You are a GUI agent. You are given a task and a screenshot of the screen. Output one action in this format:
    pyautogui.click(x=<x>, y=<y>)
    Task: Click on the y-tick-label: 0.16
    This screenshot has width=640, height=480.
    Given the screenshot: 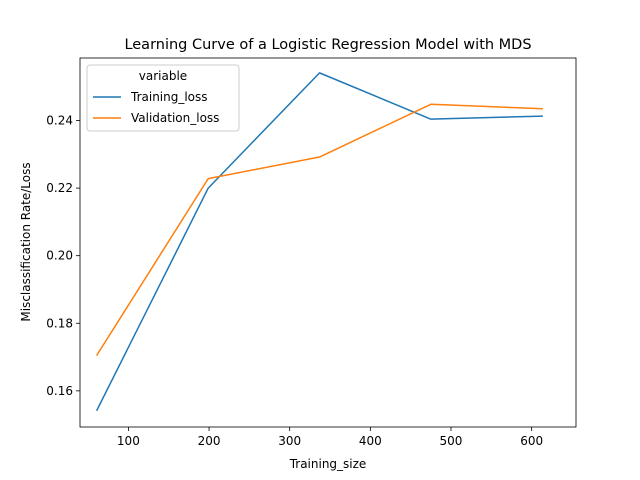 What is the action you would take?
    pyautogui.click(x=59, y=391)
    